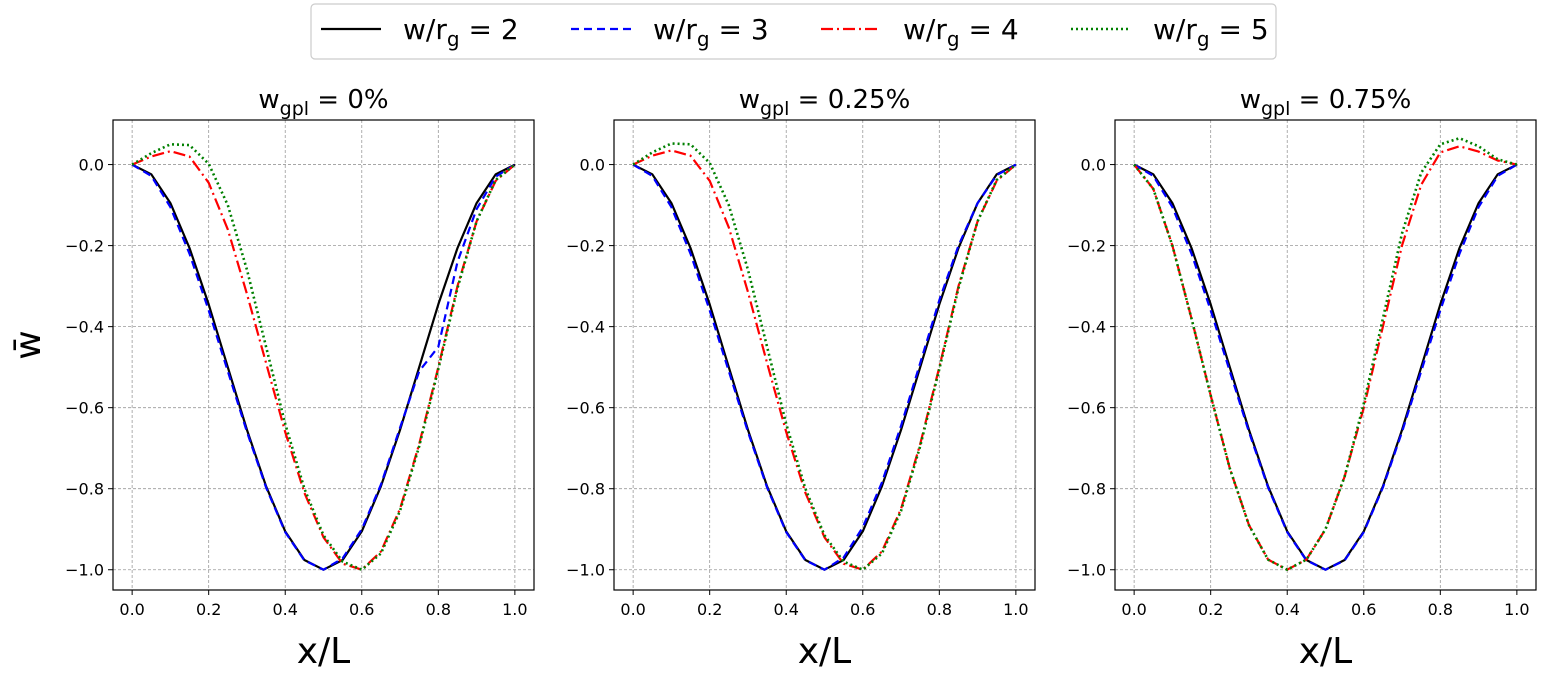 The width and height of the screenshot is (1545, 675). Describe the element at coordinates (825, 102) in the screenshot. I see `subplot-title: wgpl = 0.25%` at that location.